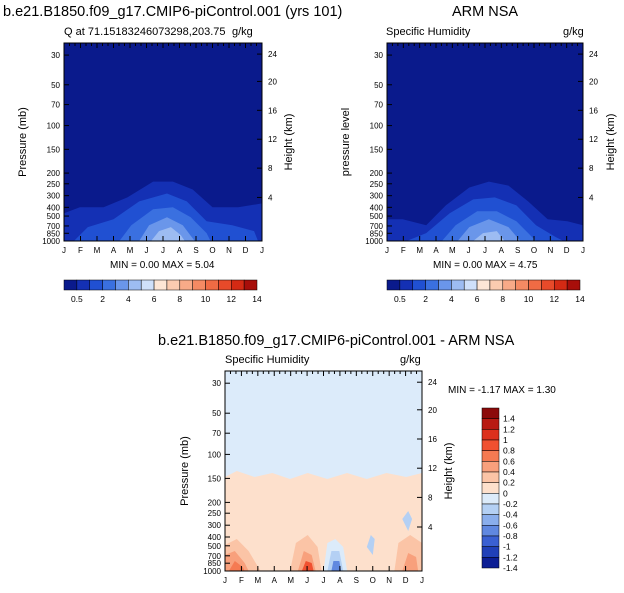 The width and height of the screenshot is (624, 593). Describe the element at coordinates (573, 32) in the screenshot. I see `panel2-units: g/kg` at that location.